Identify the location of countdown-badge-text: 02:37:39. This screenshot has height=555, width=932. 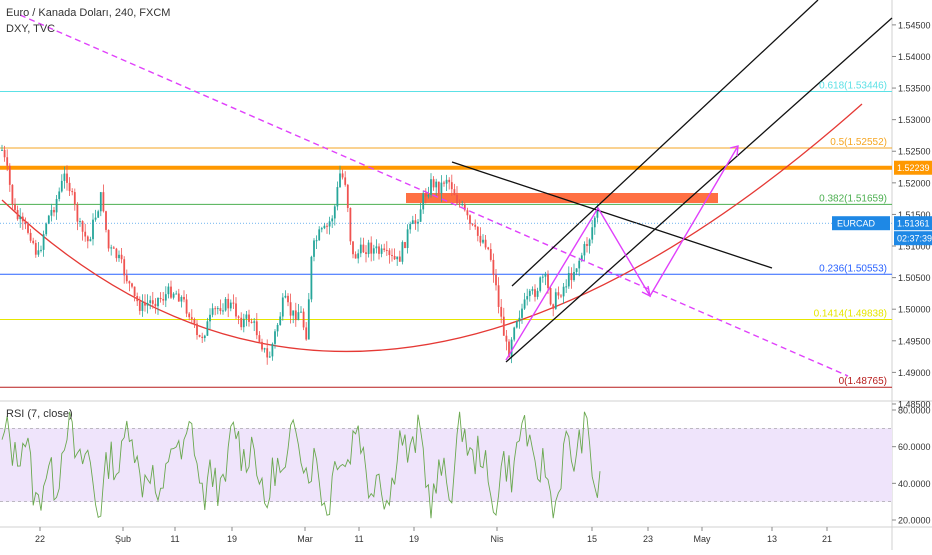
(914, 239).